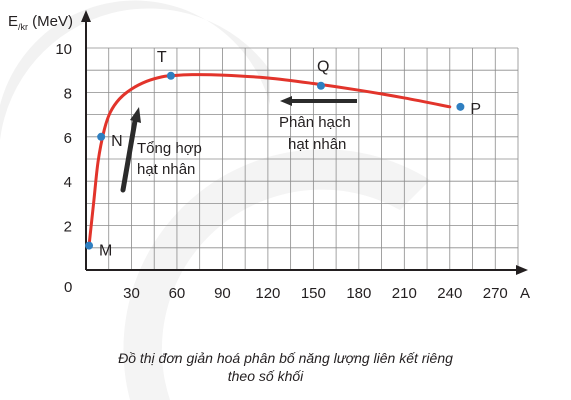  Describe the element at coordinates (267, 293) in the screenshot. I see `x-tick-label: 120` at that location.